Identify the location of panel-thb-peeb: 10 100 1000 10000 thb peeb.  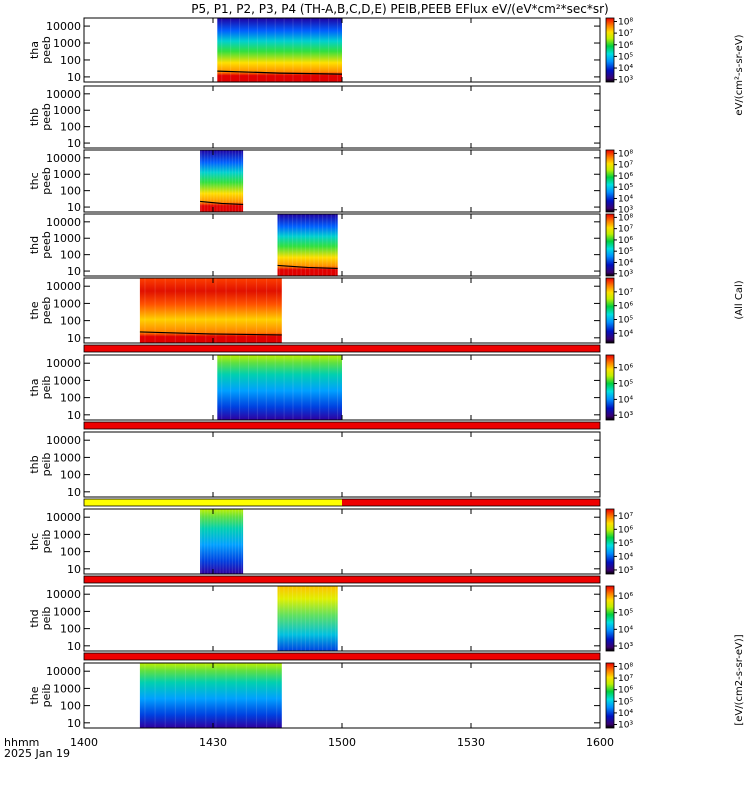
(314, 117).